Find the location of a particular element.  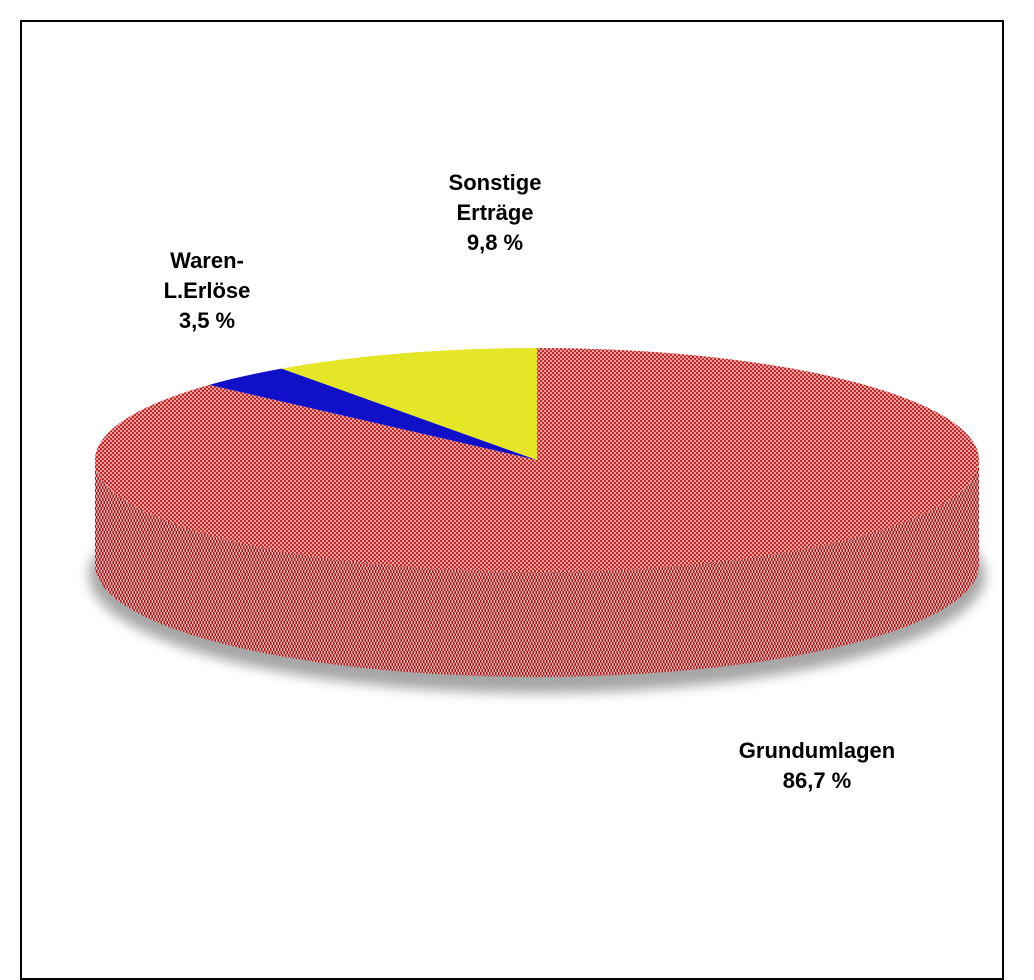

slice-label-2-line-0: Sonstige is located at coordinates (495, 182).